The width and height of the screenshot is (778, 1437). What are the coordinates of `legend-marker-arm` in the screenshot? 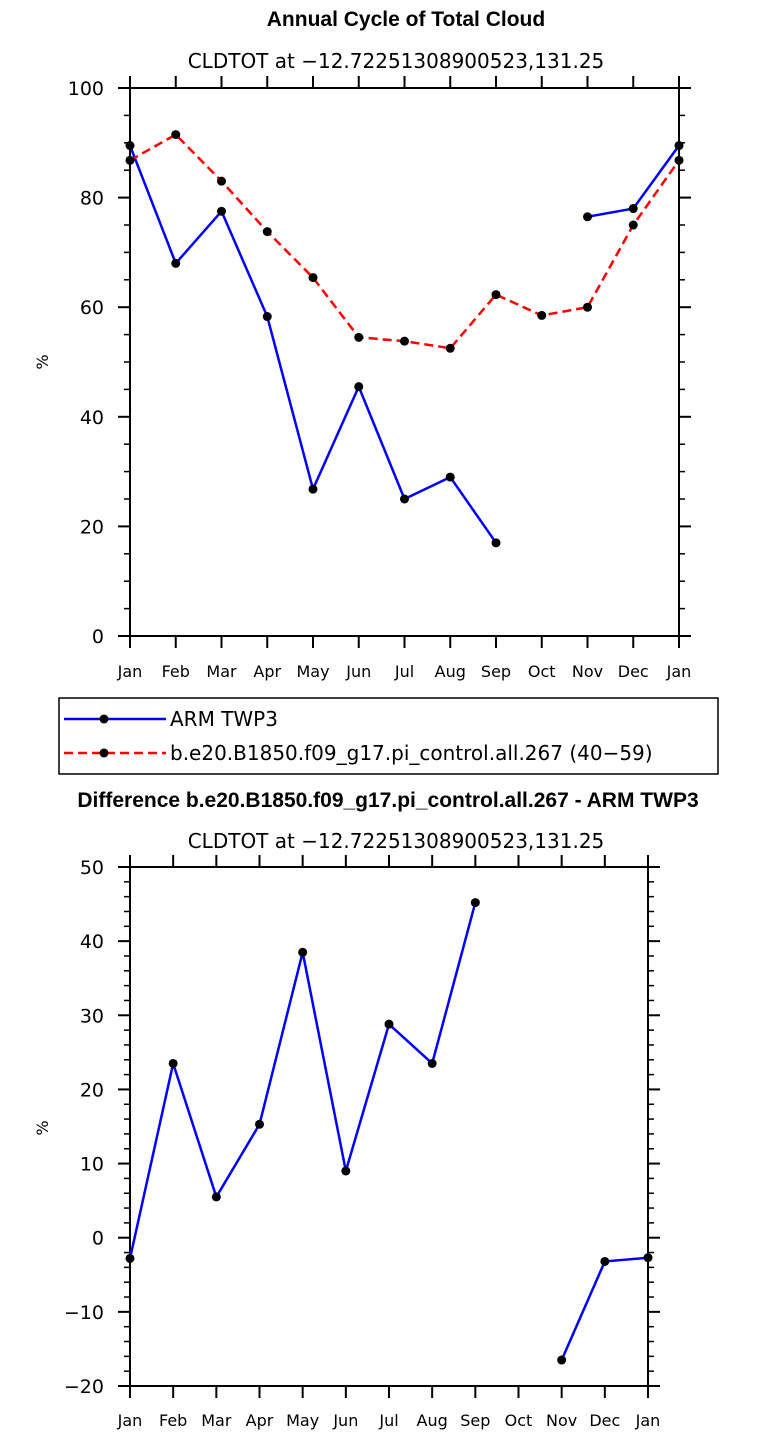 It's located at (104, 719).